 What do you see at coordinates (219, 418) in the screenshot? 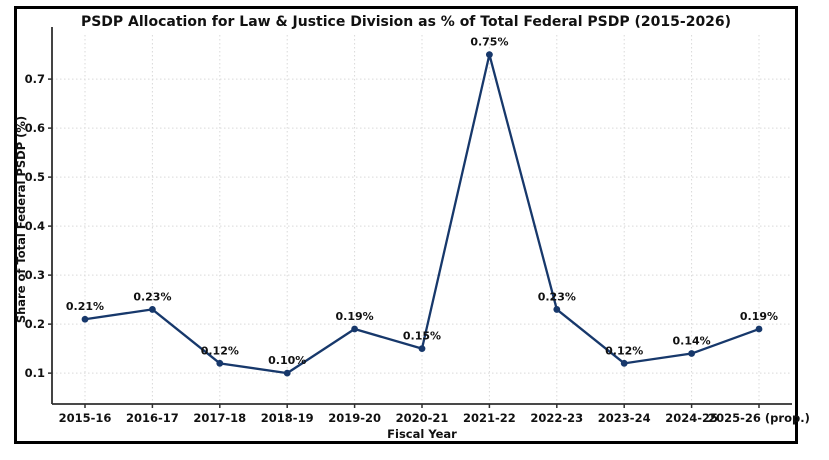
I see `x-tick-label: 2017-18` at bounding box center [219, 418].